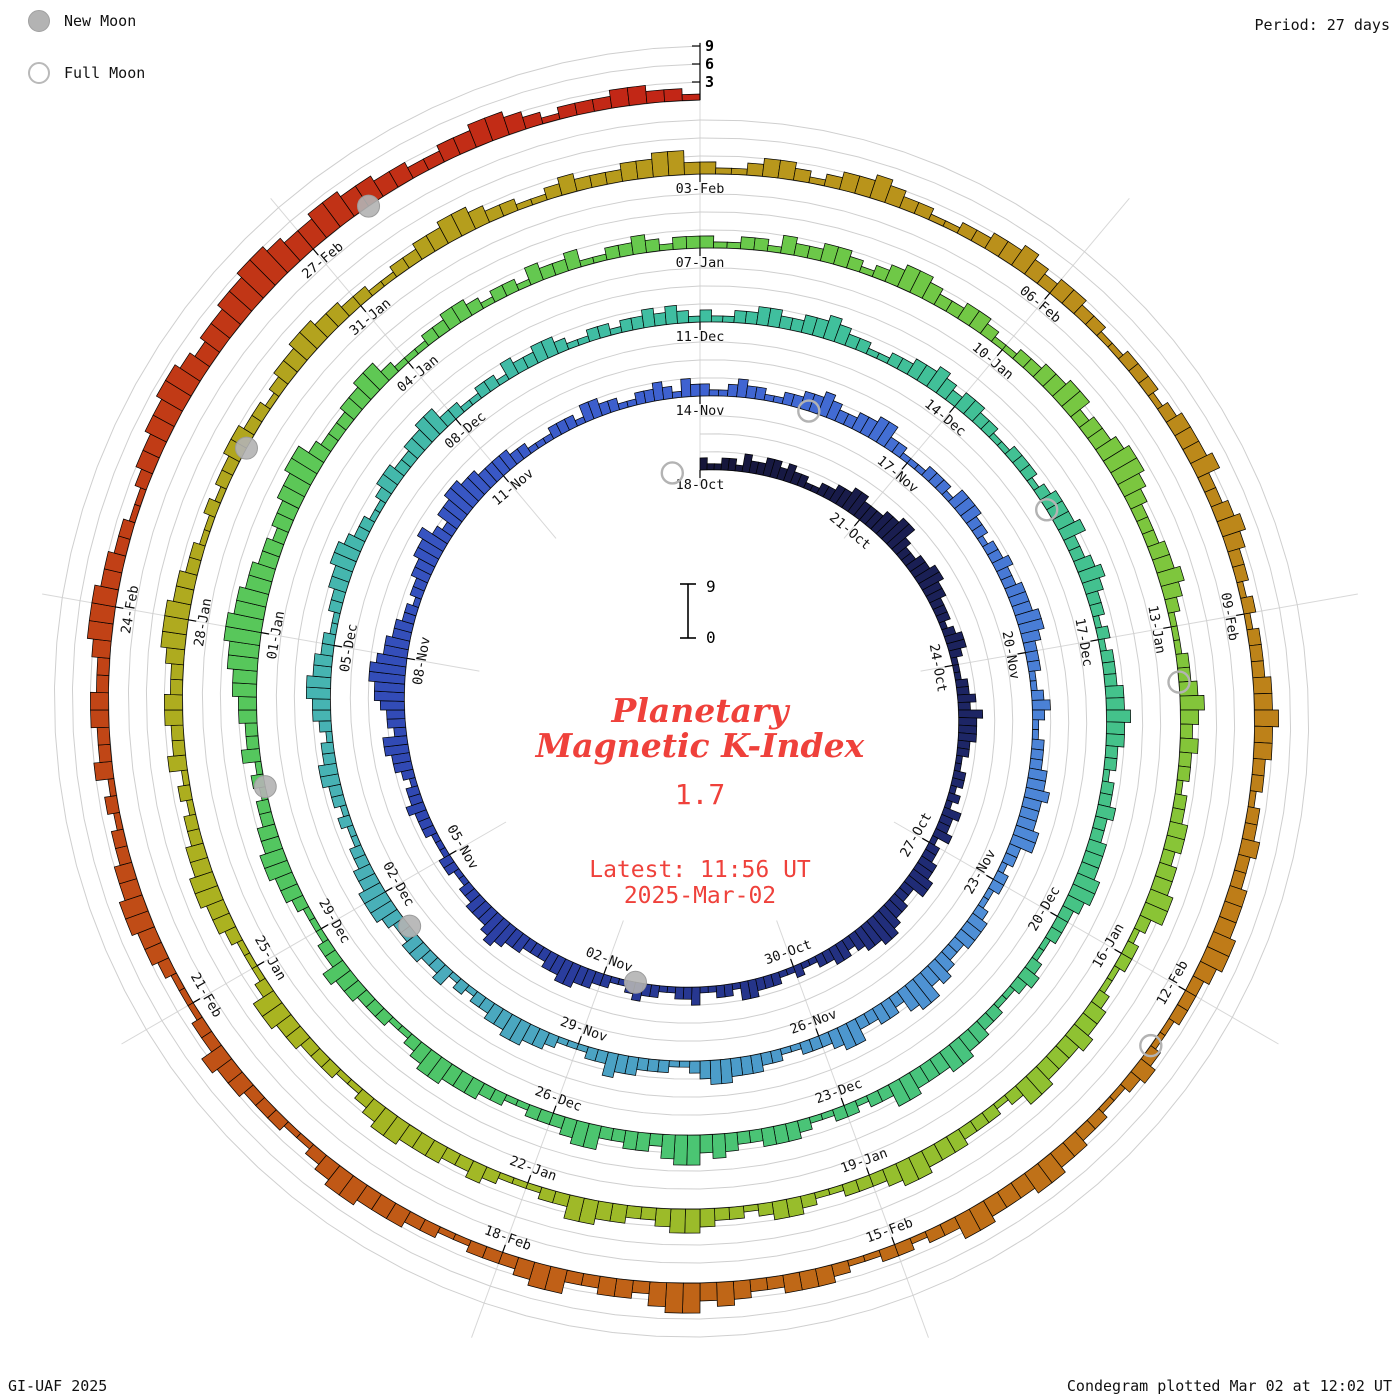 This screenshot has width=1400, height=1400. Describe the element at coordinates (1322, 25) in the screenshot. I see `period-label: Period: 27 days` at that location.